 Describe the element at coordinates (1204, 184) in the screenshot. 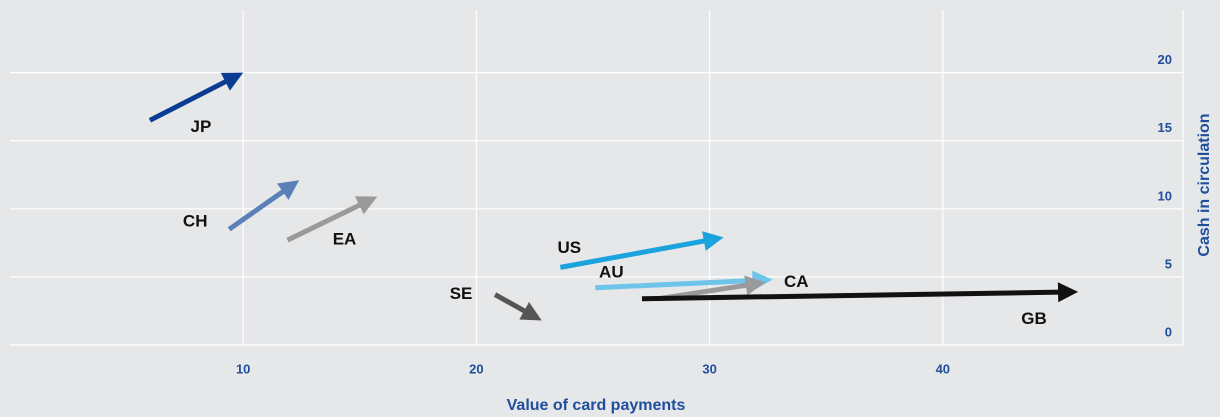

I see `y-axis-title: Cash in circulation` at that location.